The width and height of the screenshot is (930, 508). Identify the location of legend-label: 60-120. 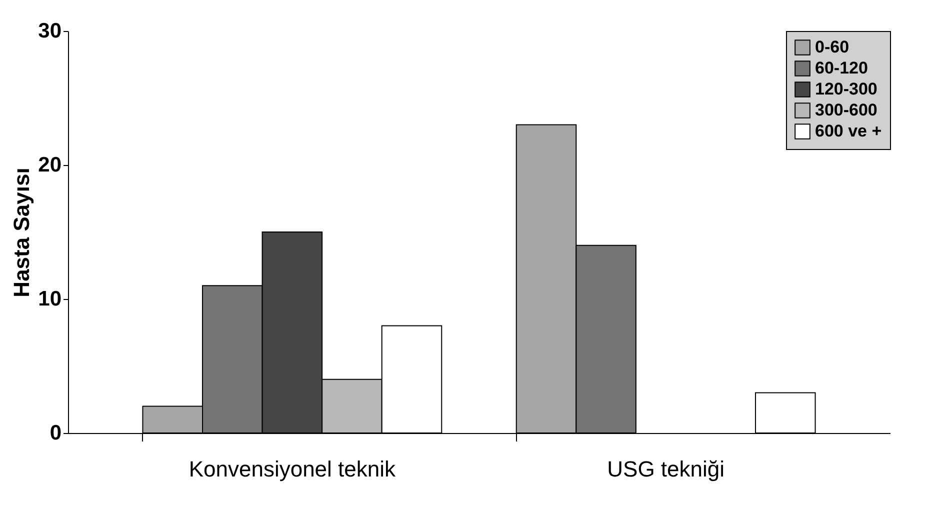
(841, 68).